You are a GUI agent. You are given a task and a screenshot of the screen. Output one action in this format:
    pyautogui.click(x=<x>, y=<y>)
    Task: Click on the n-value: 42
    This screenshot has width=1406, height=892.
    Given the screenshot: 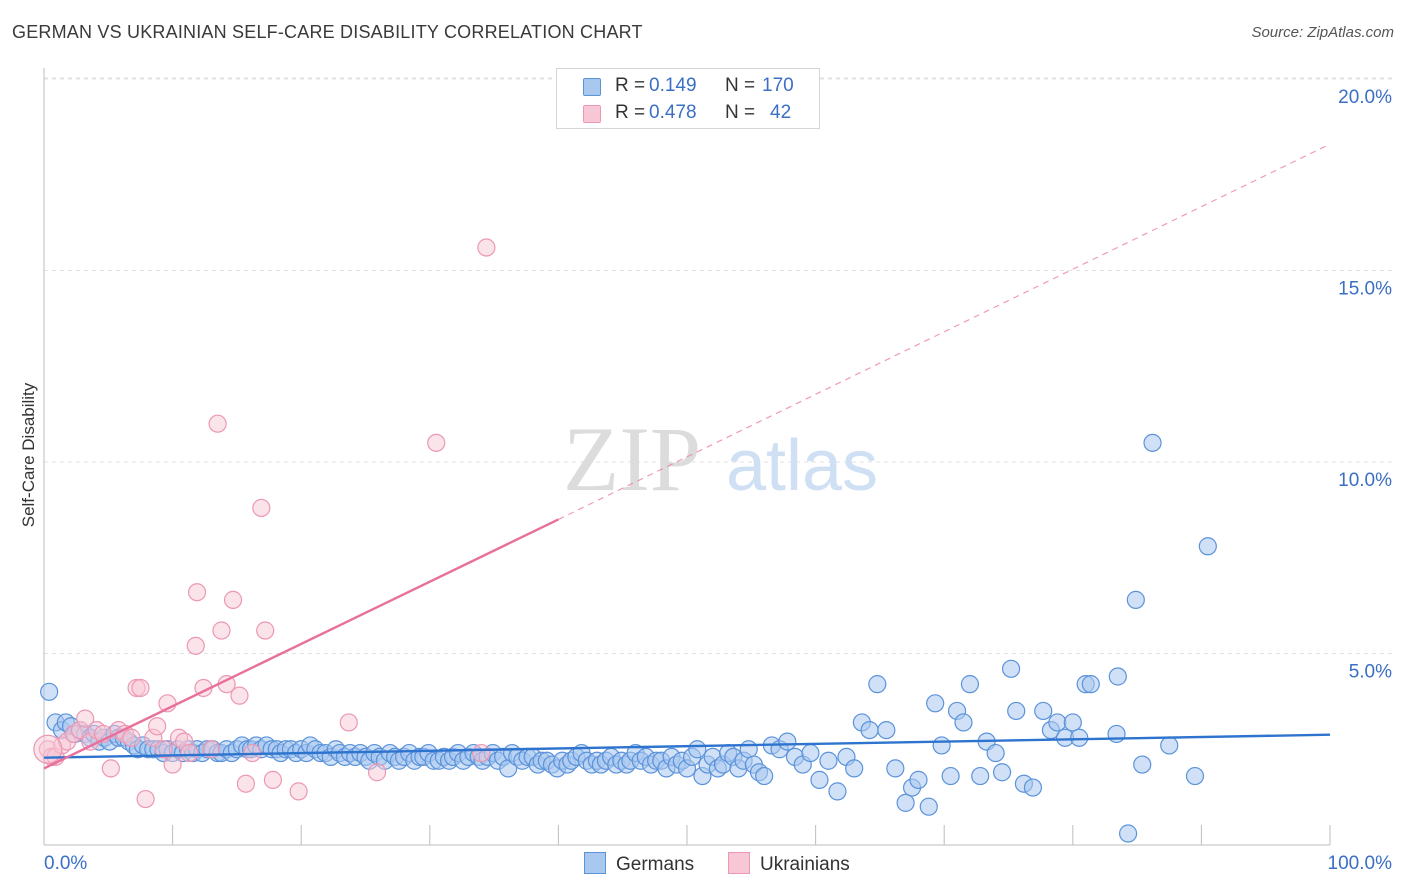 What is the action you would take?
    pyautogui.click(x=781, y=112)
    